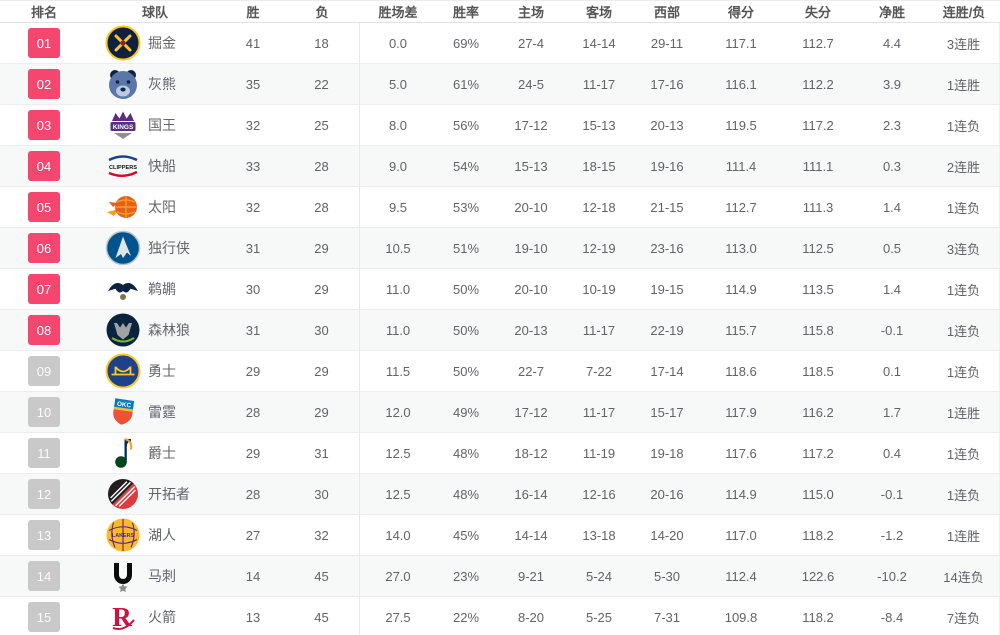  I want to click on team-cell: 森林狼, so click(155, 330).